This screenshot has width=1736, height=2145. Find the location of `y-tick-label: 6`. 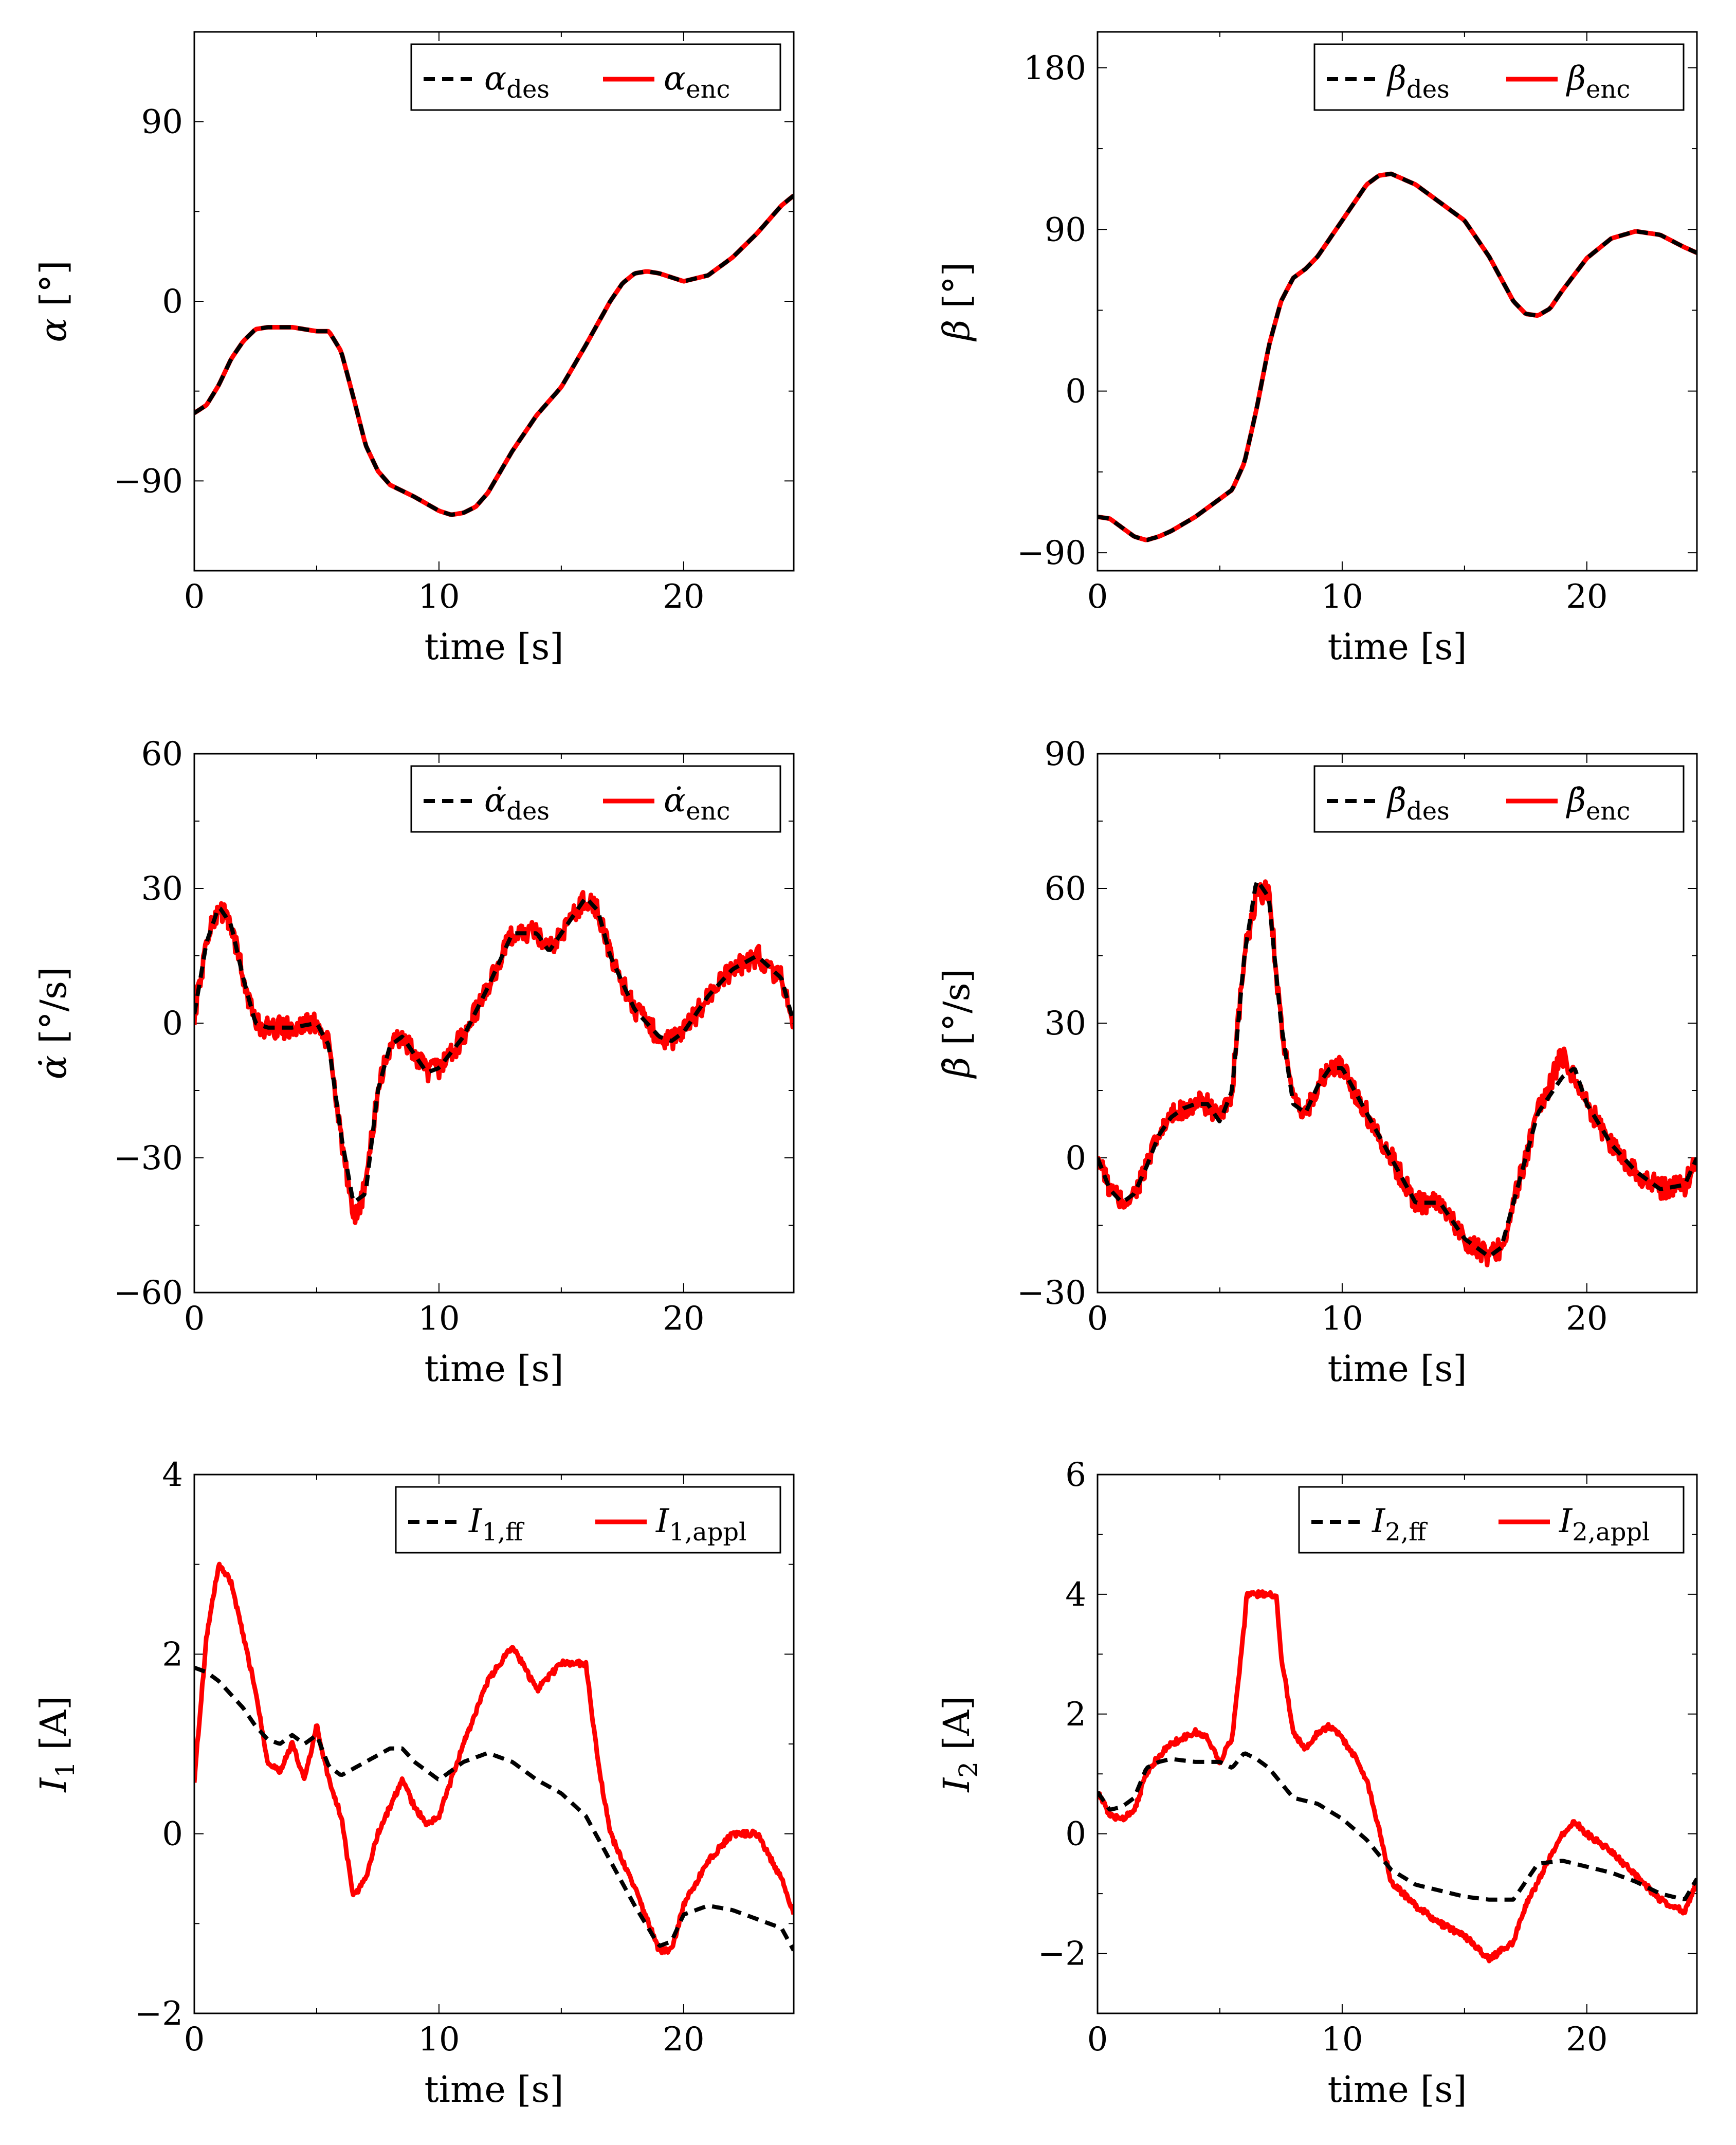

y-tick-label: 6 is located at coordinates (1075, 1475).